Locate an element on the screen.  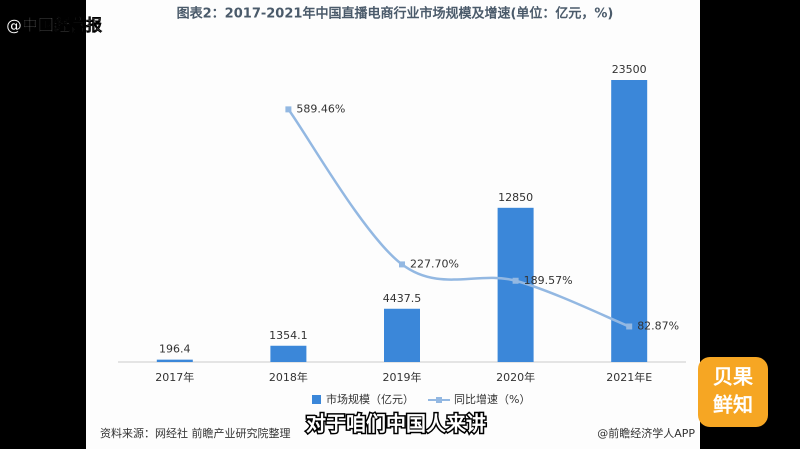
x-tick-label: 2019年 is located at coordinates (402, 377).